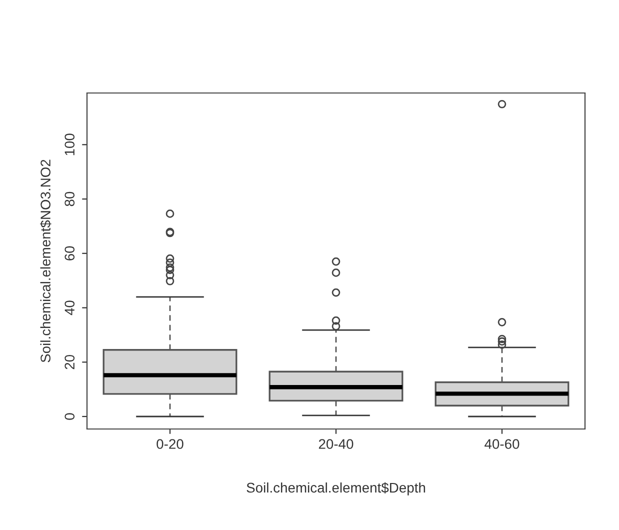 The image size is (619, 530). I want to click on x-axis-title: Soil.chemical.element$Depth, so click(336, 489).